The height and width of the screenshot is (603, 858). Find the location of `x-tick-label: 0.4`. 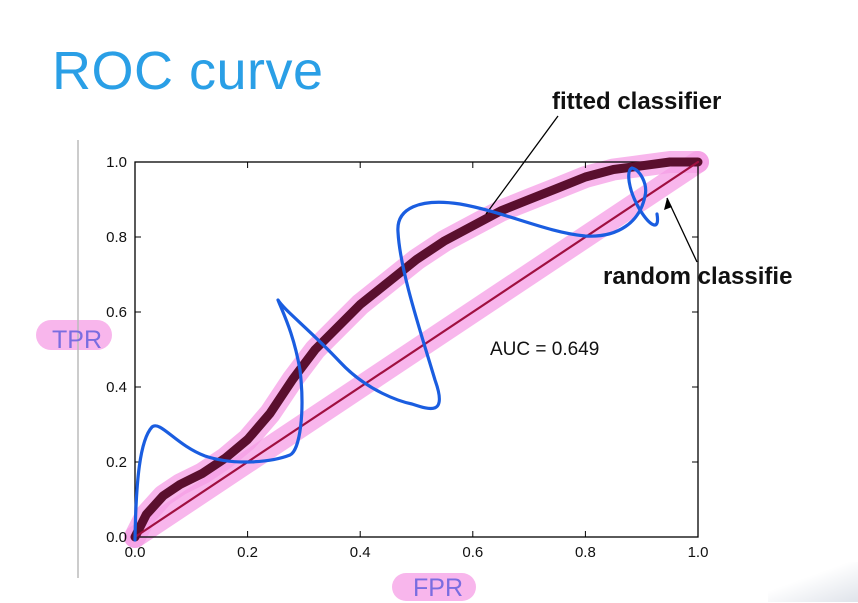

x-tick-label: 0.4 is located at coordinates (360, 552).